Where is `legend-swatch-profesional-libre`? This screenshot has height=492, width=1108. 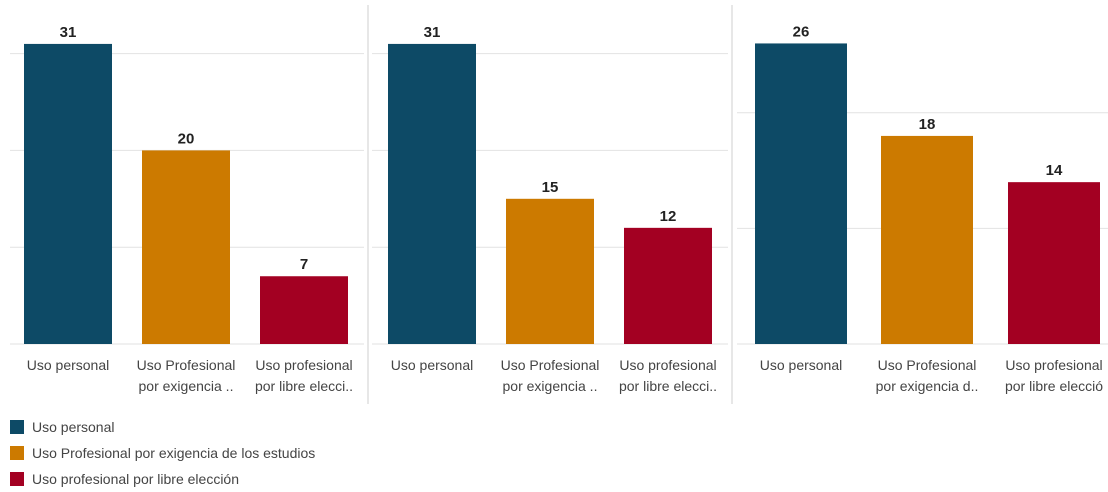
legend-swatch-profesional-libre is located at coordinates (17, 479).